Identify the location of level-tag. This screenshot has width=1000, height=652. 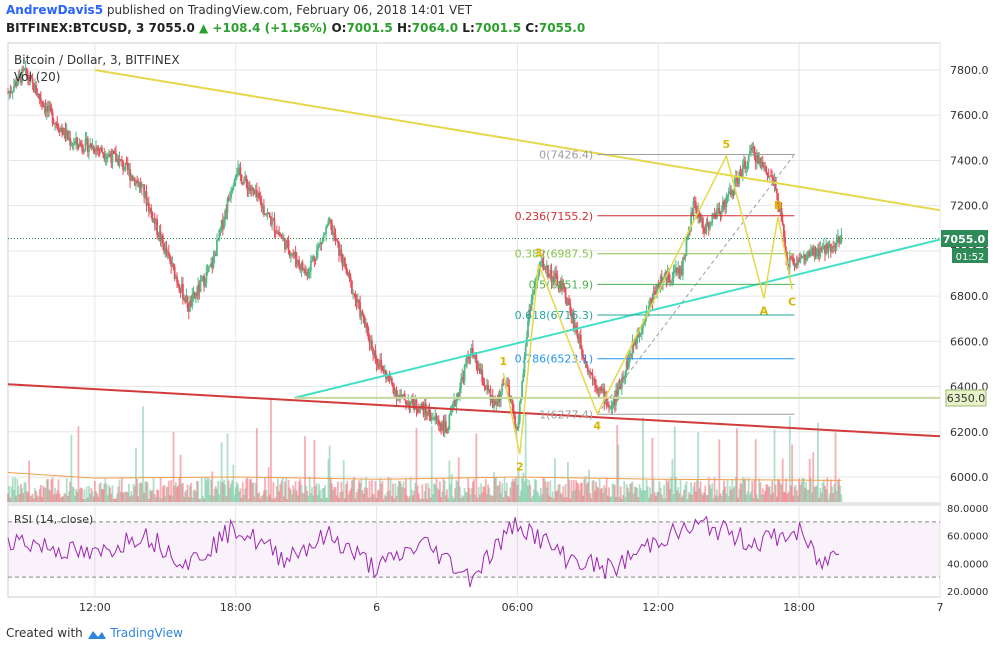
(966, 398).